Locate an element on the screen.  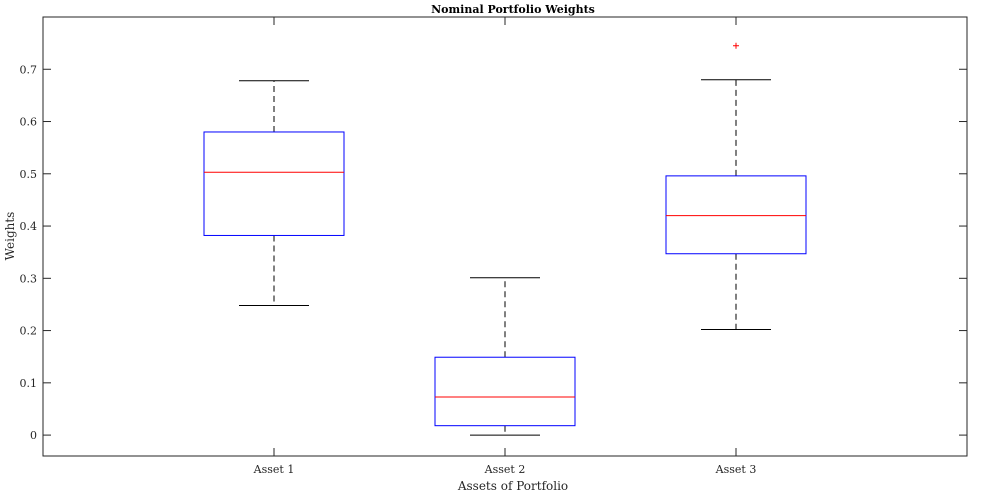
y-axis-label: Weights is located at coordinates (10, 236).